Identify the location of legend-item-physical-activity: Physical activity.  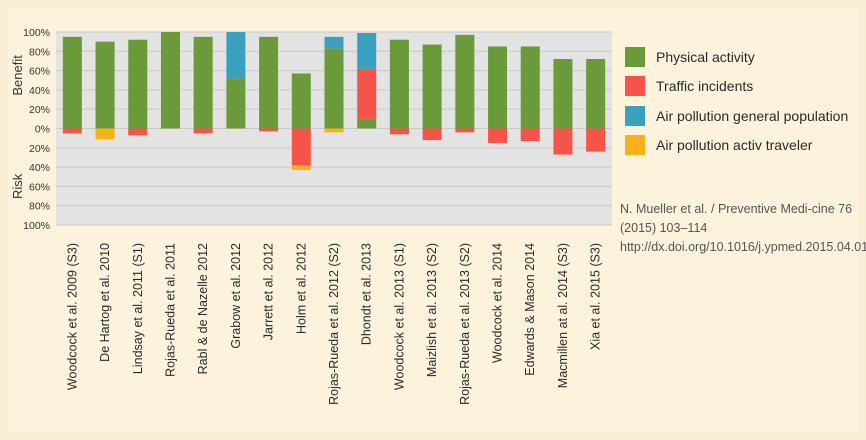
(745, 57).